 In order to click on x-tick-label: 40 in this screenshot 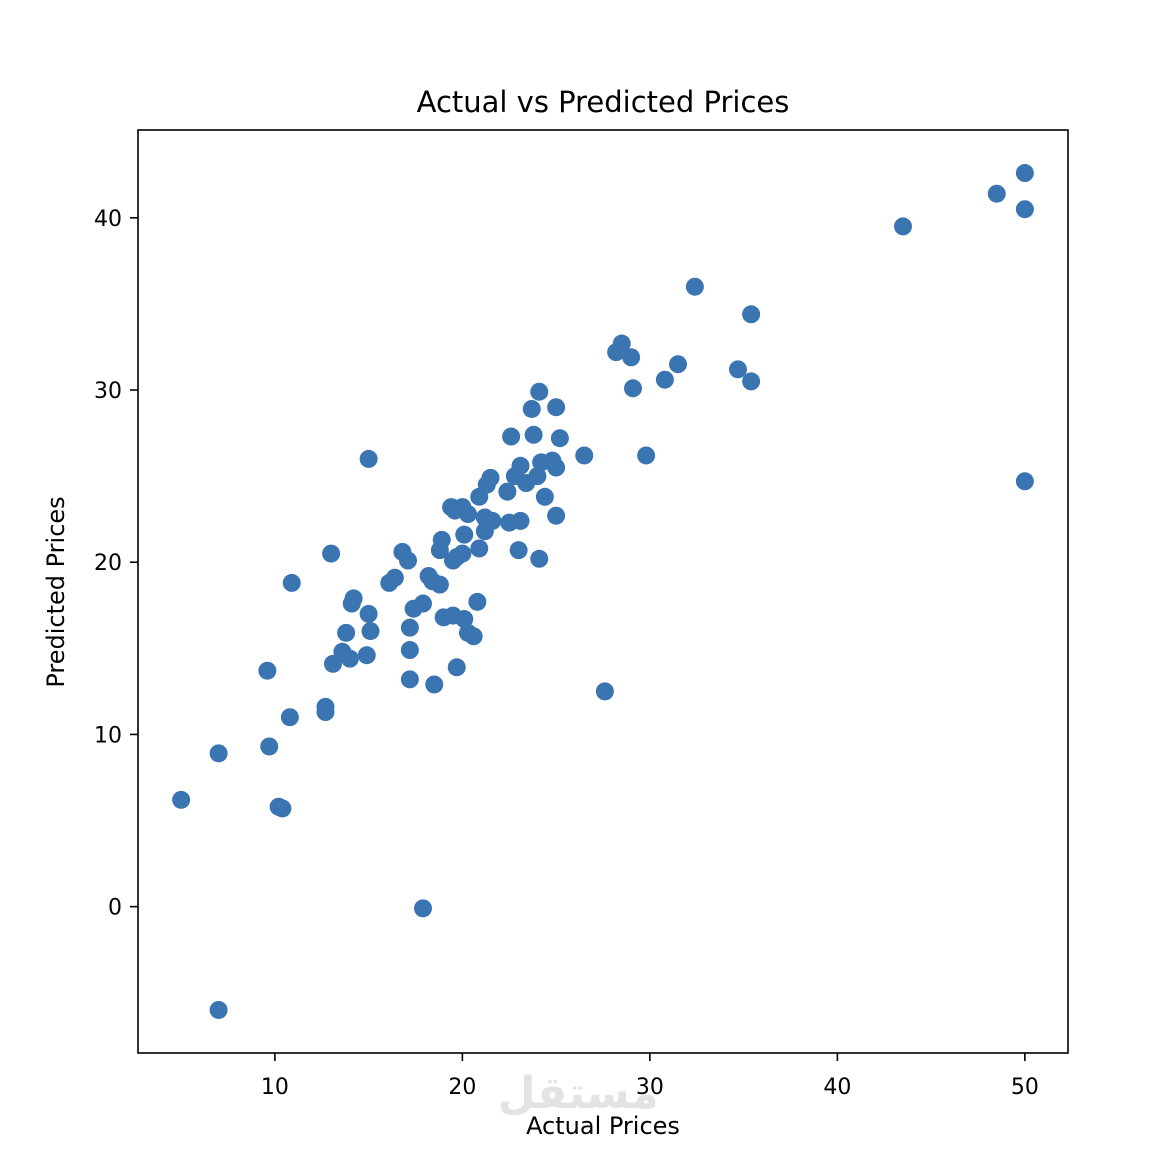, I will do `click(837, 1087)`.